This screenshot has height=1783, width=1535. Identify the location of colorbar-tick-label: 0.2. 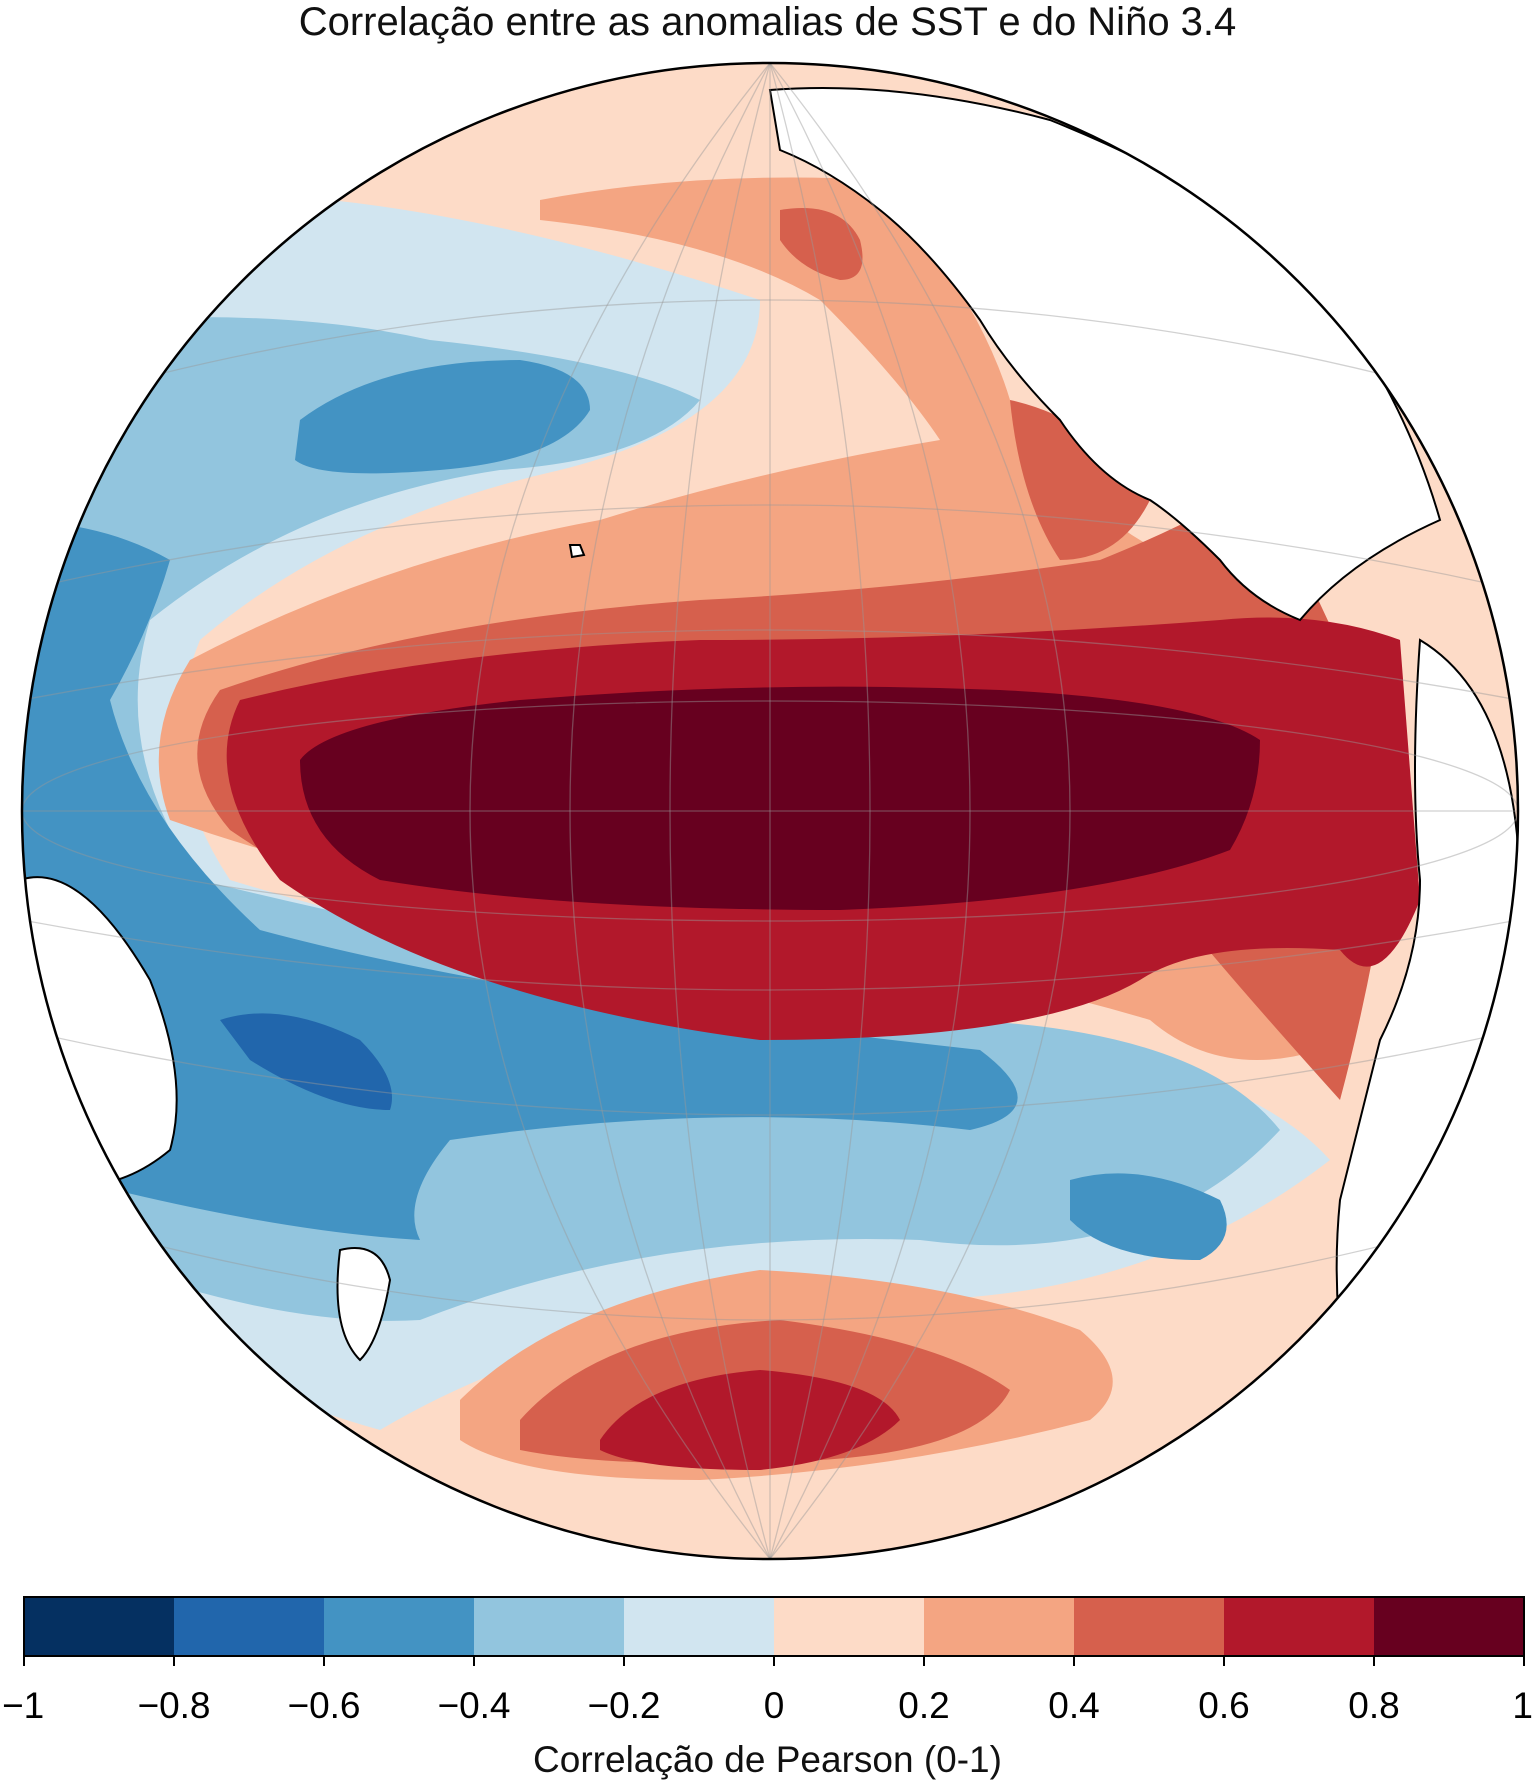
(923, 1705).